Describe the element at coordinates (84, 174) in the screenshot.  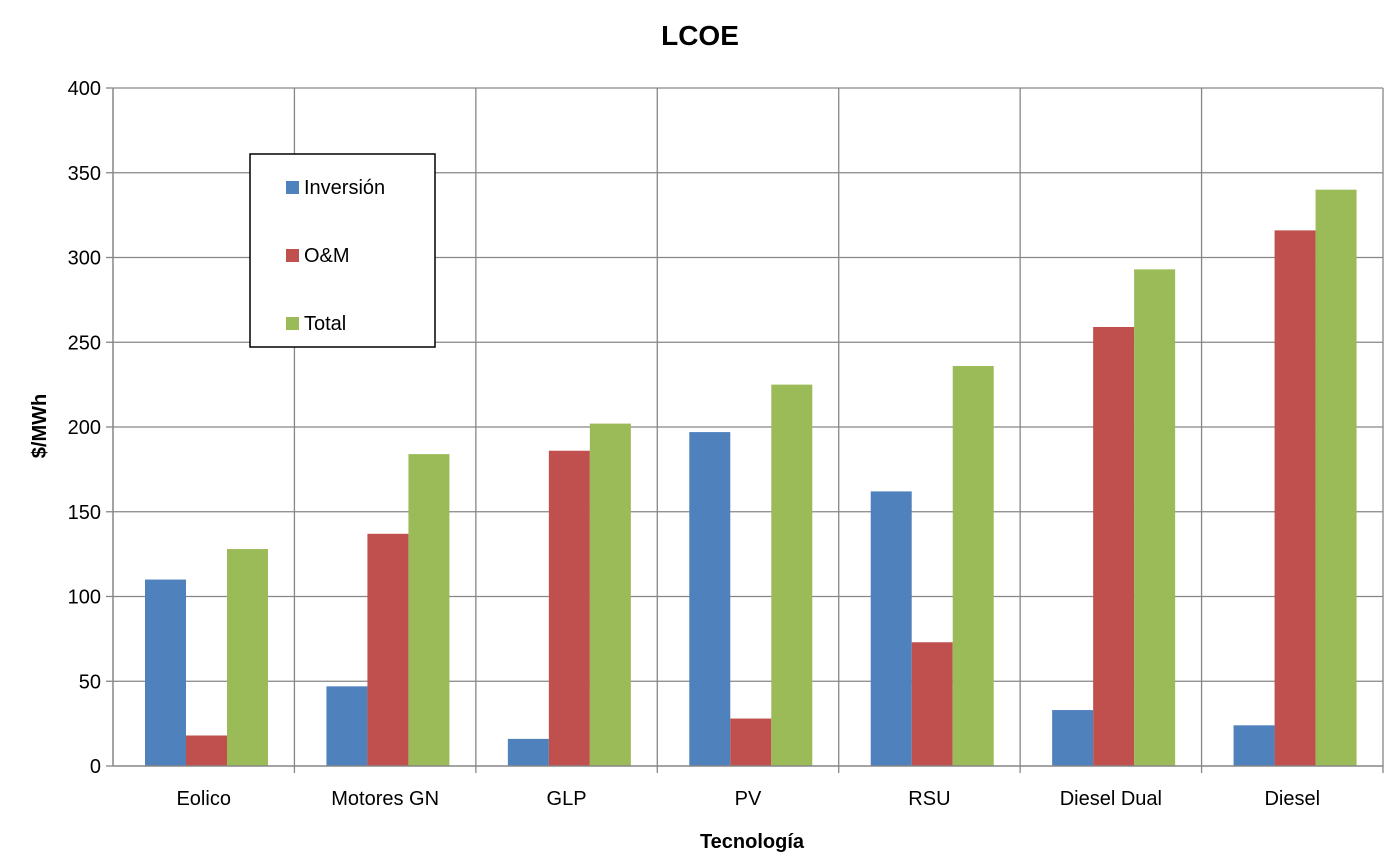
I see `y-tick-label: 350` at that location.